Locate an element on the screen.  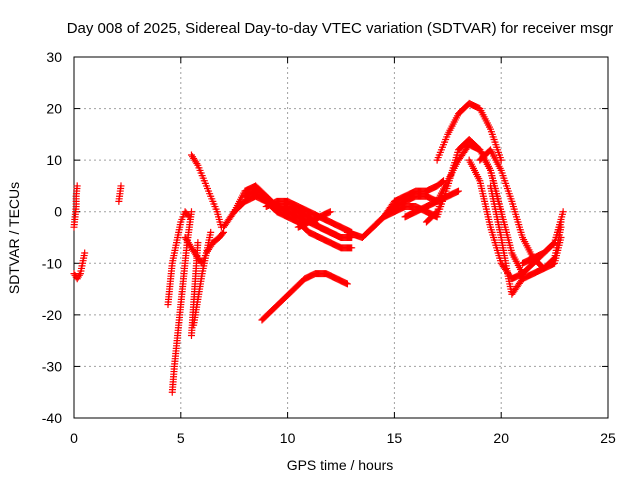
series-s15 is located at coordinates (304, 297).